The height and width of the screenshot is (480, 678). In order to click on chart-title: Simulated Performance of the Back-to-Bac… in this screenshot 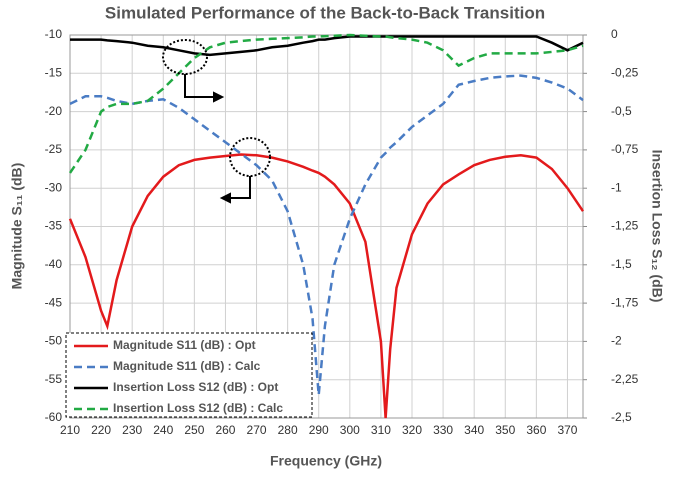, I will do `click(325, 12)`.